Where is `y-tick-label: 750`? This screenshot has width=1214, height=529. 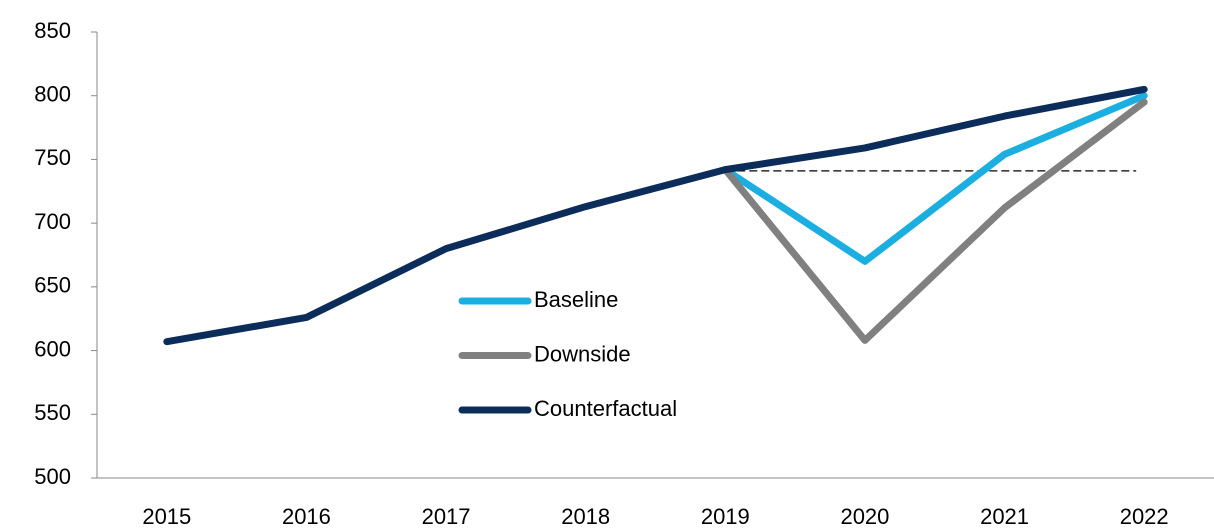 y-tick-label: 750 is located at coordinates (52, 157).